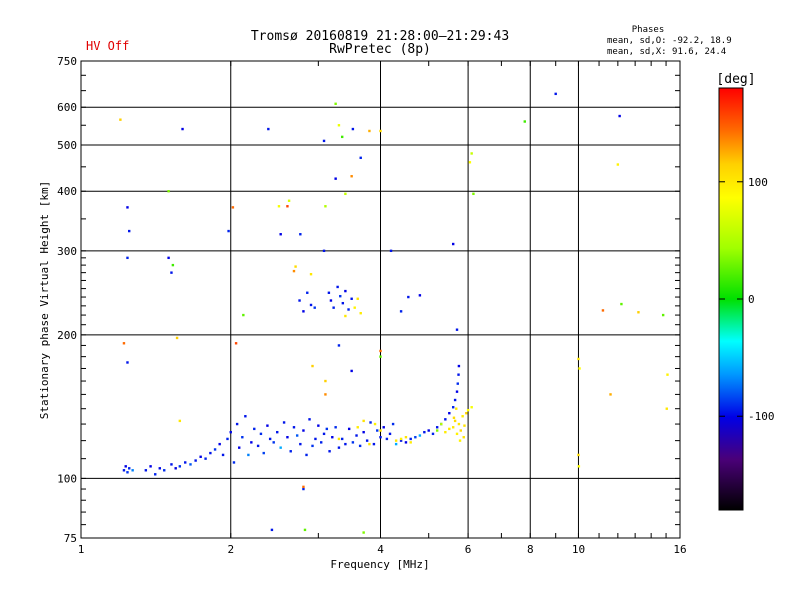 This screenshot has height=600, width=800. What do you see at coordinates (67, 478) in the screenshot?
I see `y-tick-label: 100` at bounding box center [67, 478].